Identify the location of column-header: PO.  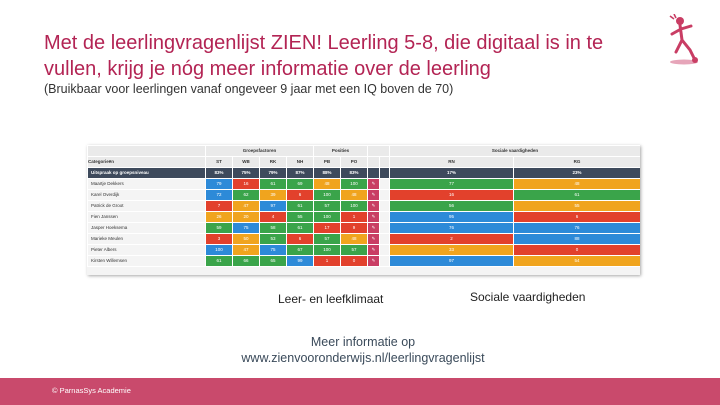
(354, 162).